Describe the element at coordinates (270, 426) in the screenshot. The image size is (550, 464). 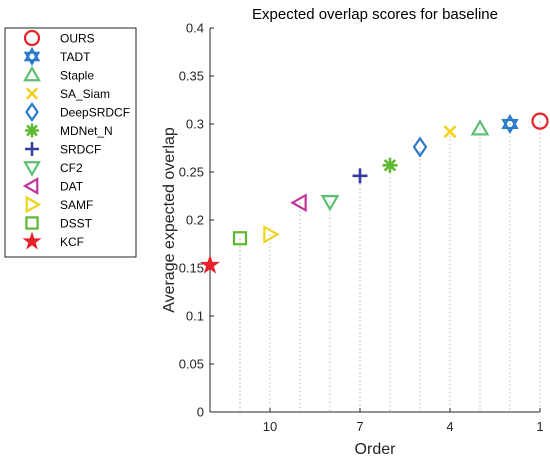
I see `x-tick-label: 10` at that location.